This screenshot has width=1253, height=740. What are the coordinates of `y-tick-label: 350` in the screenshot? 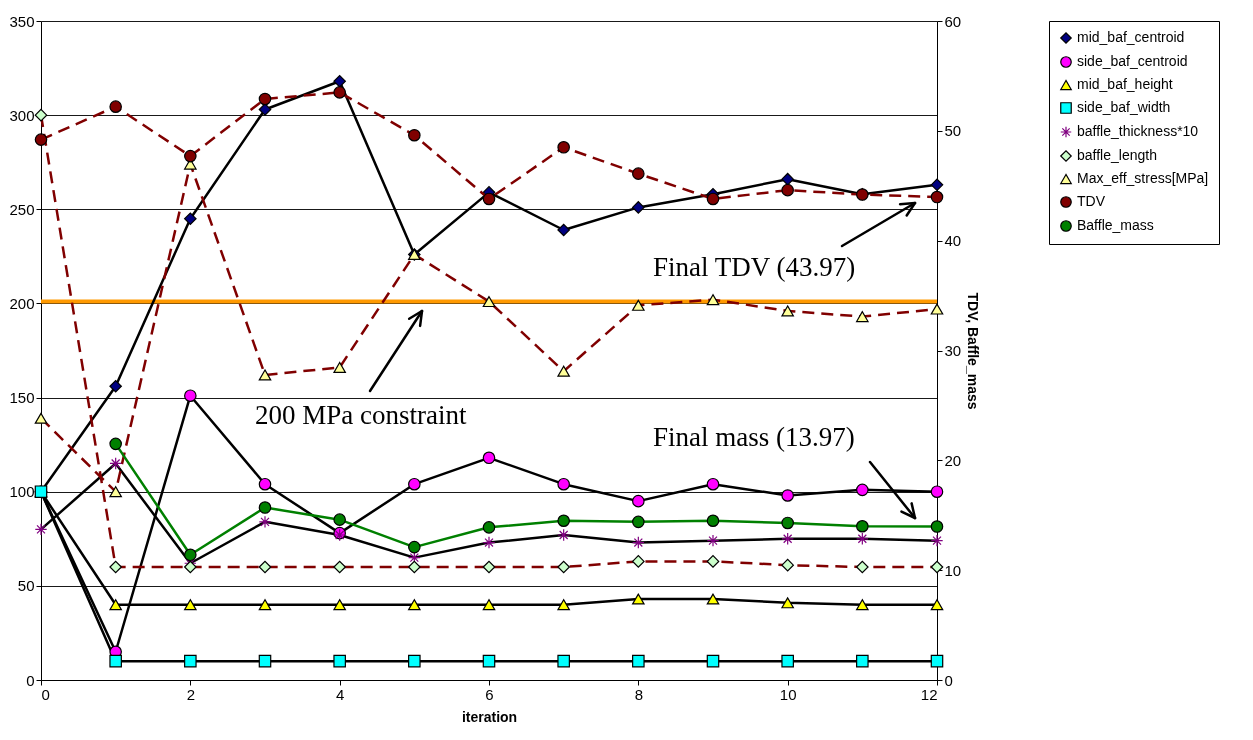 It's located at (22, 21).